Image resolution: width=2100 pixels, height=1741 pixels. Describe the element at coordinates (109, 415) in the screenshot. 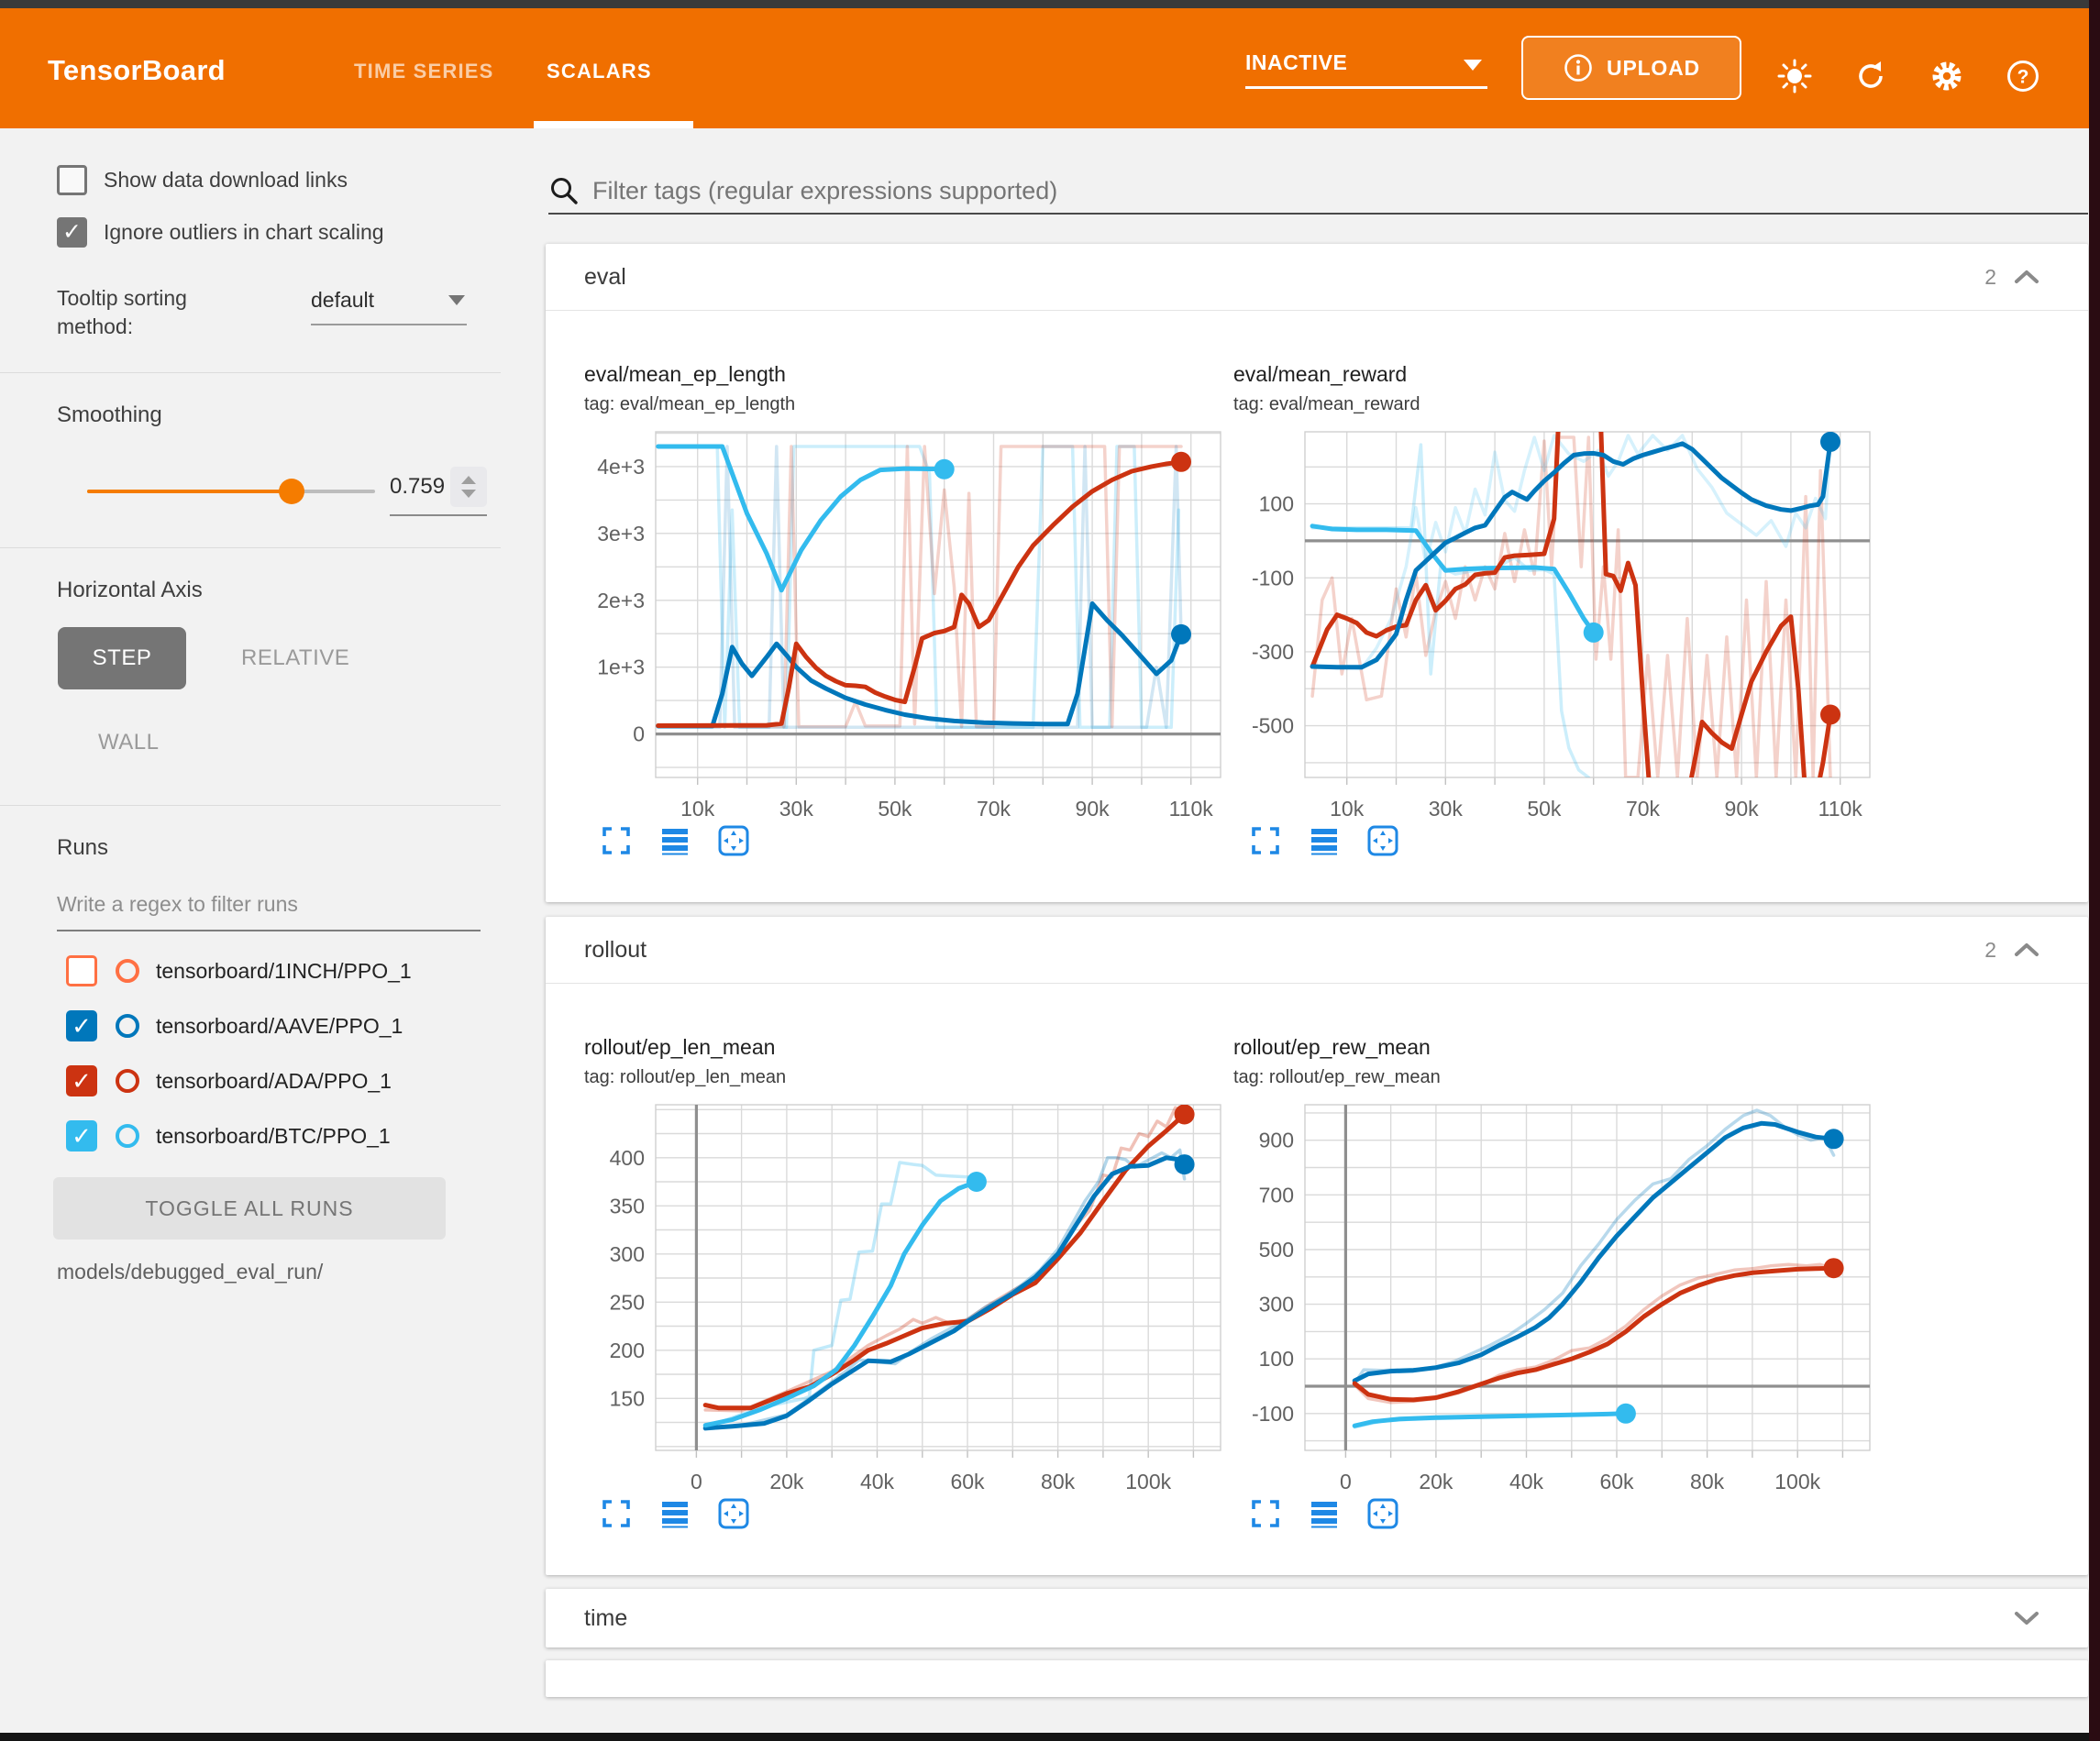

I see `smoothing-label: Smoothing` at that location.